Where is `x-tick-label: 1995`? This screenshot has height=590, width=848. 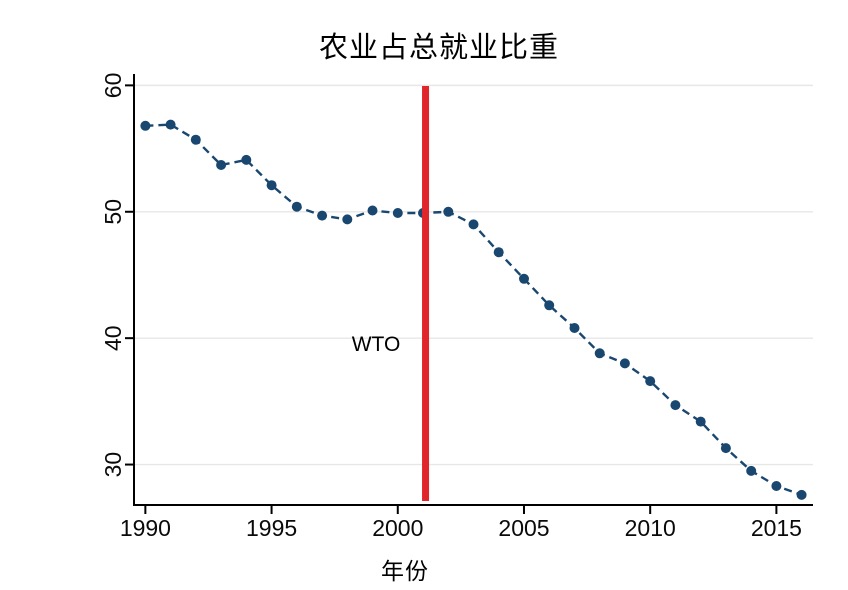 x-tick-label: 1995 is located at coordinates (271, 528).